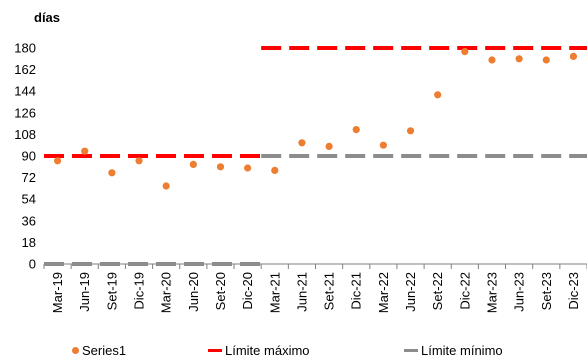 Image resolution: width=587 pixels, height=362 pixels. I want to click on x-tick-label: Jun-21, so click(301, 292).